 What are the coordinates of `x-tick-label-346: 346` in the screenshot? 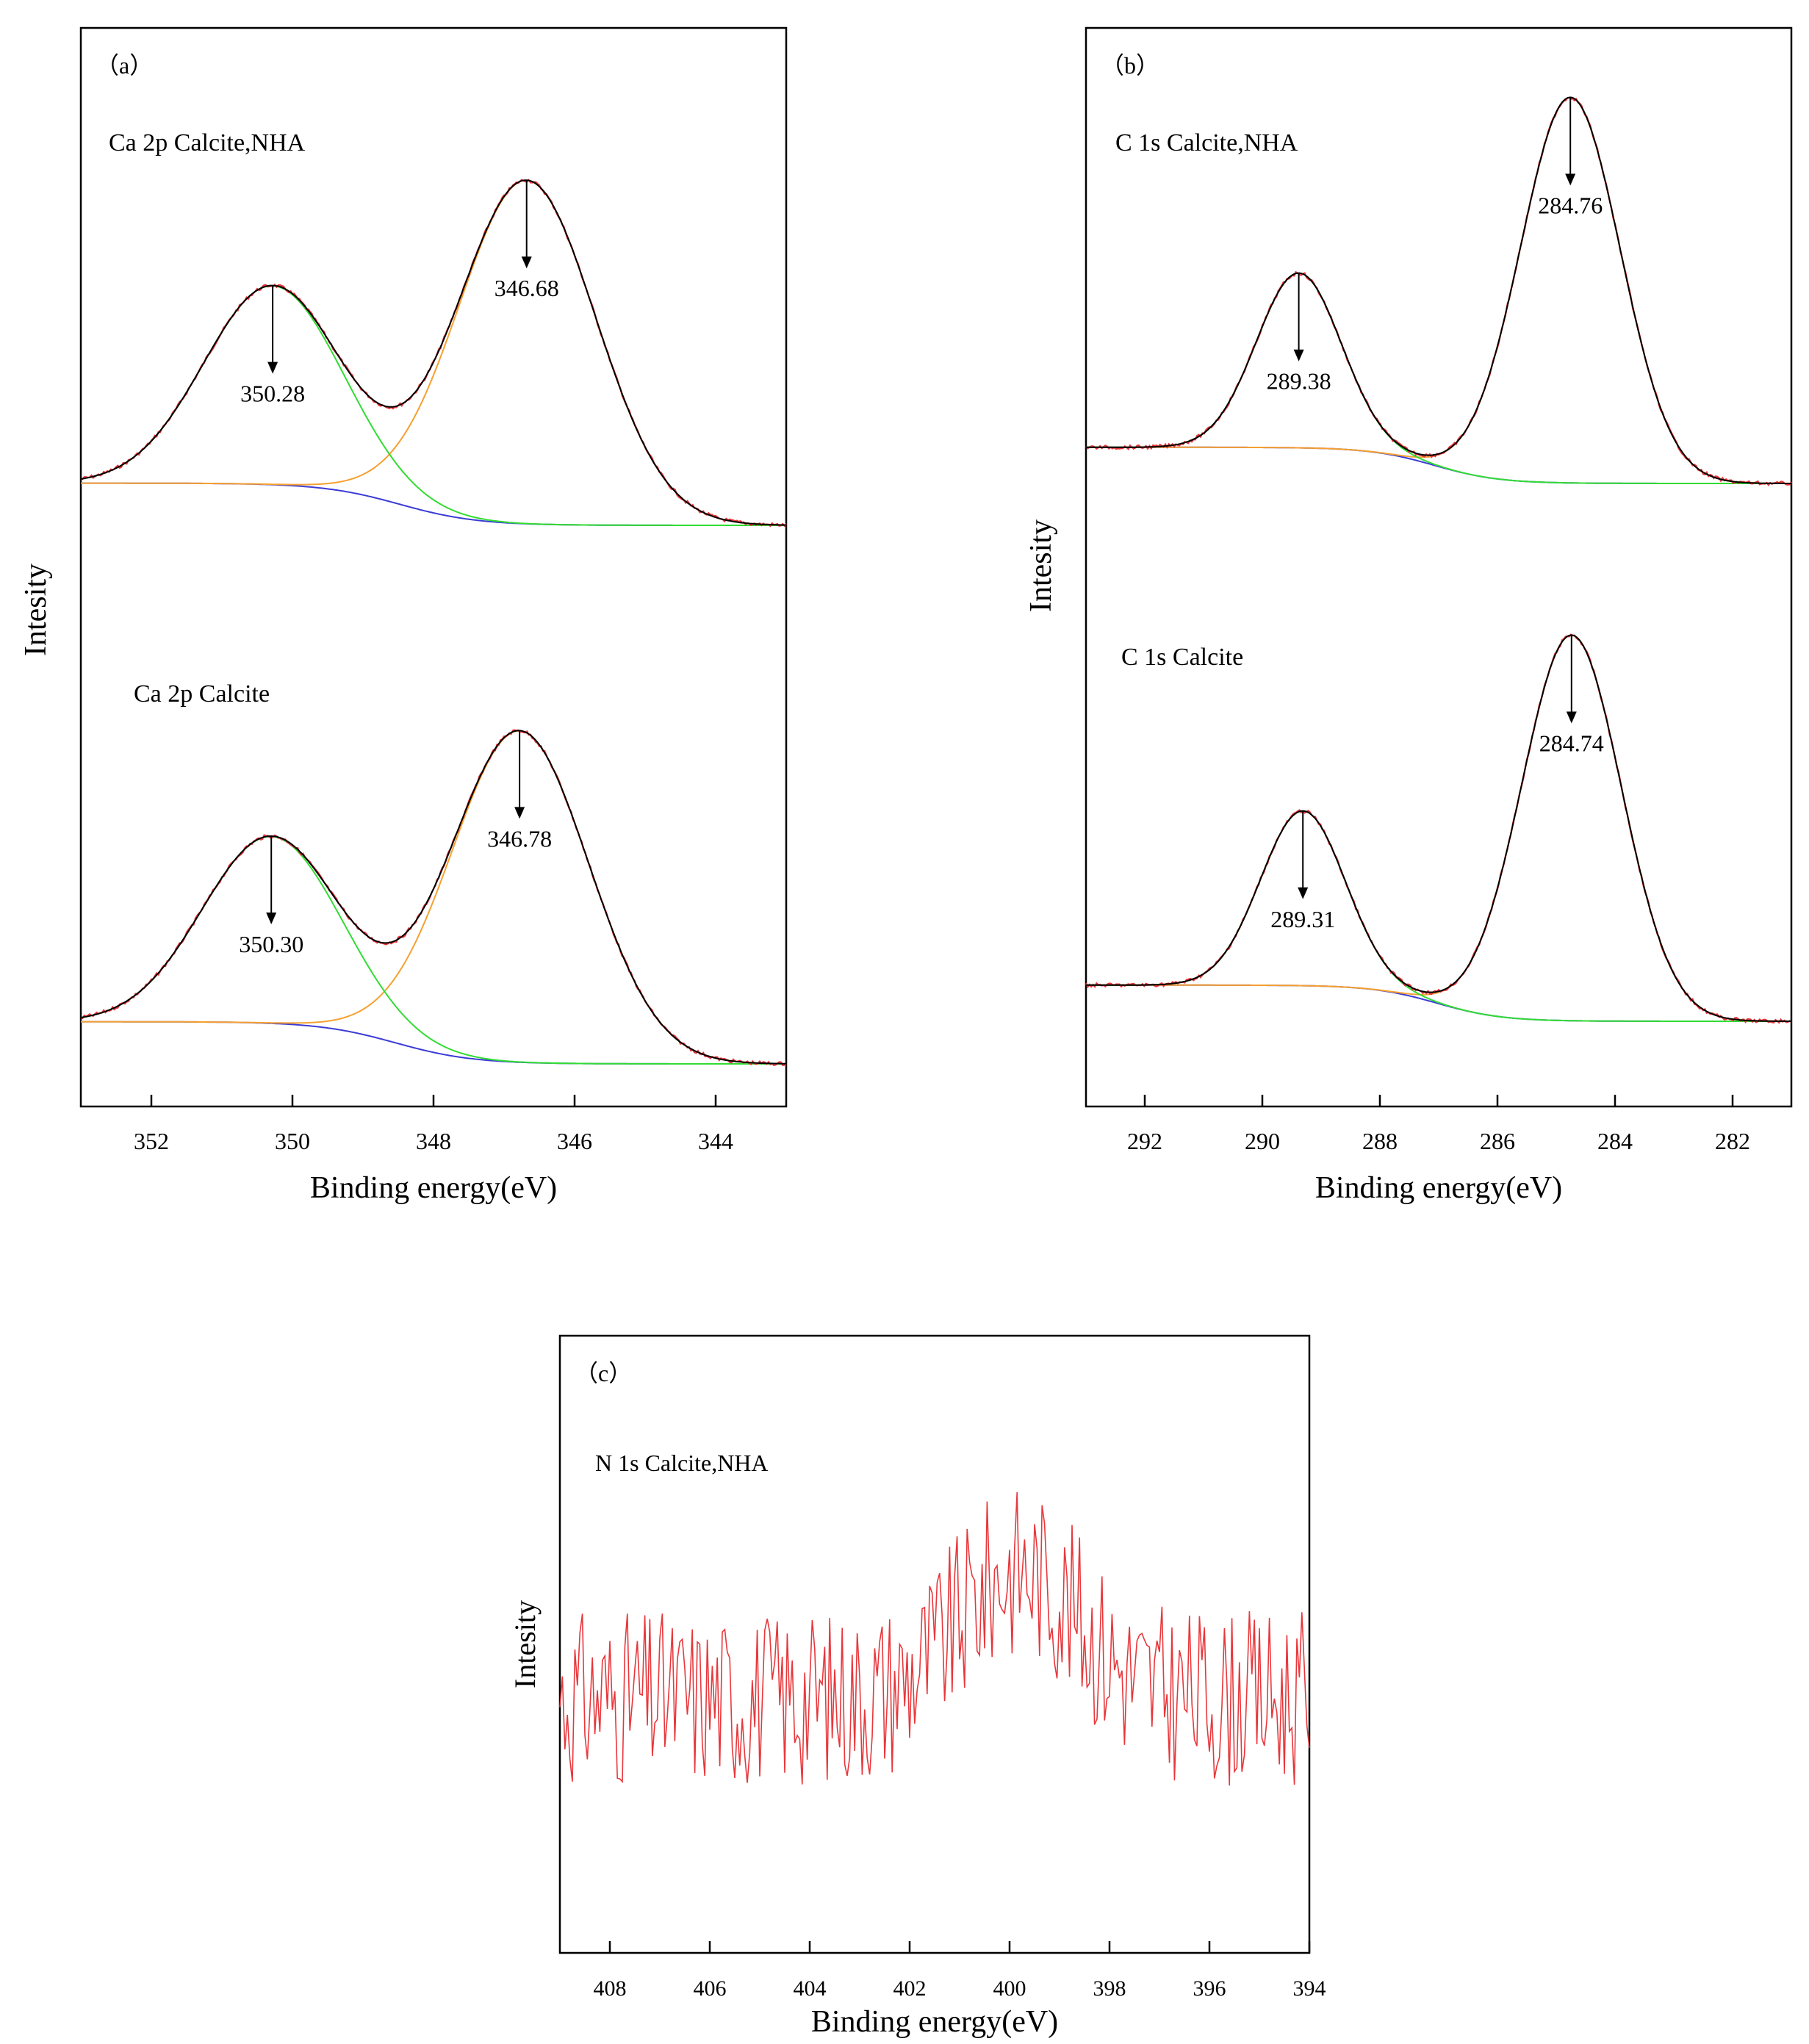 It's located at (574, 1141).